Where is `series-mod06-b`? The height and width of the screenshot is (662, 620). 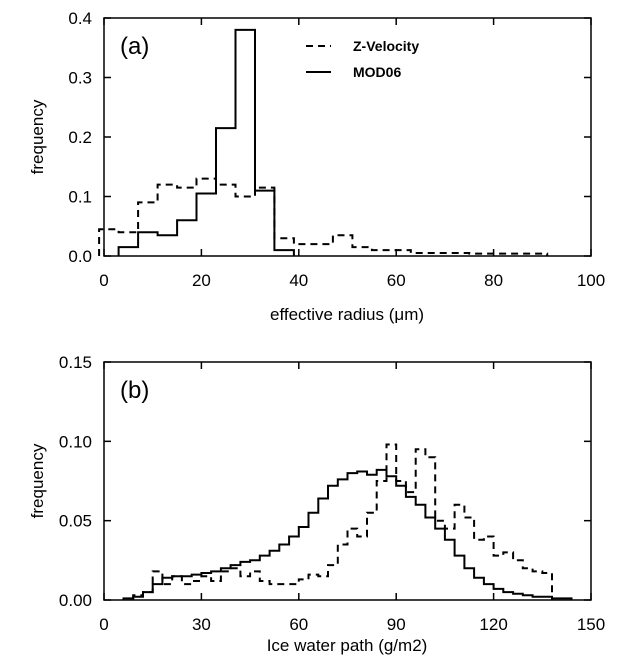
series-mod06-b is located at coordinates (347, 534).